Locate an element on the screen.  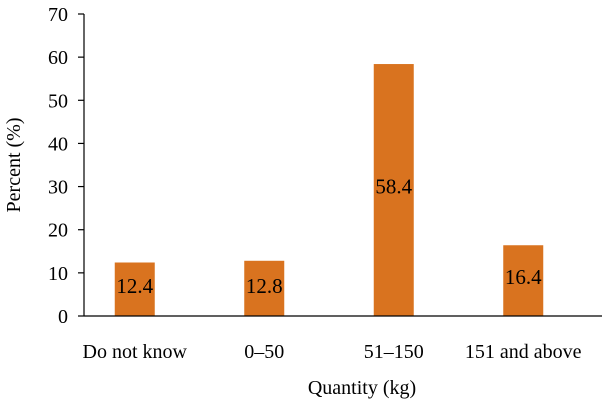
y-tick-label: 20 is located at coordinates (58, 231).